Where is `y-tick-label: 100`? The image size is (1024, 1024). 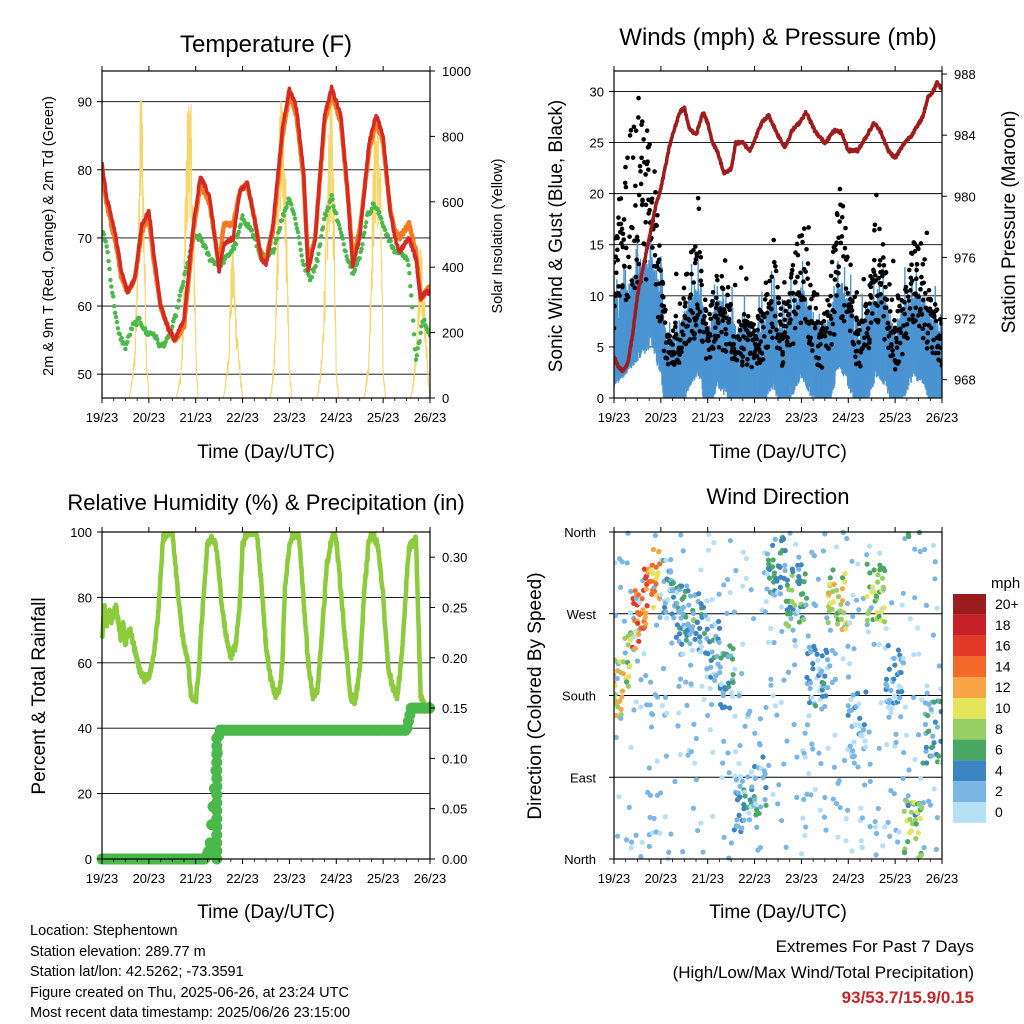
y-tick-label: 100 is located at coordinates (81, 532).